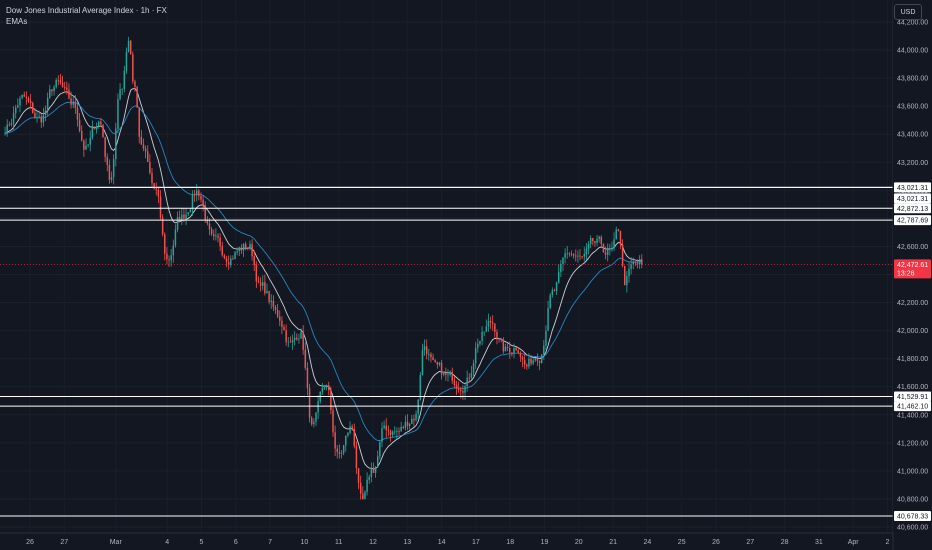  What do you see at coordinates (545, 542) in the screenshot?
I see `x-tick-label: 19` at bounding box center [545, 542].